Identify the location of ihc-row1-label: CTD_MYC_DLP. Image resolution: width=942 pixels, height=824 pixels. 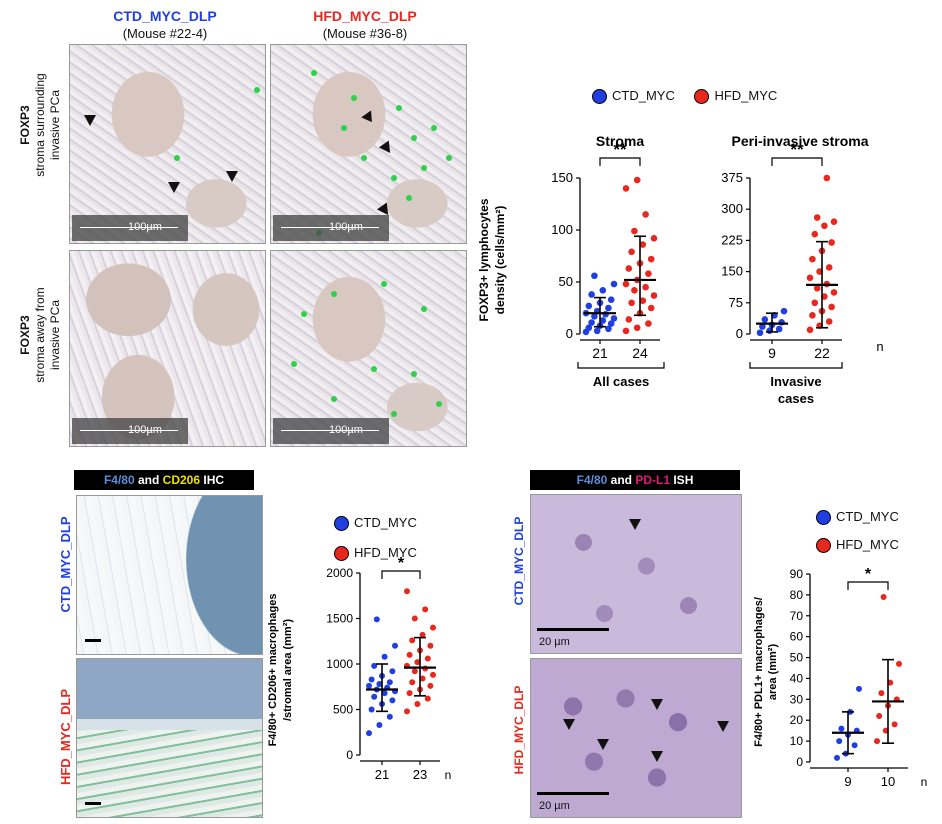
(65, 564).